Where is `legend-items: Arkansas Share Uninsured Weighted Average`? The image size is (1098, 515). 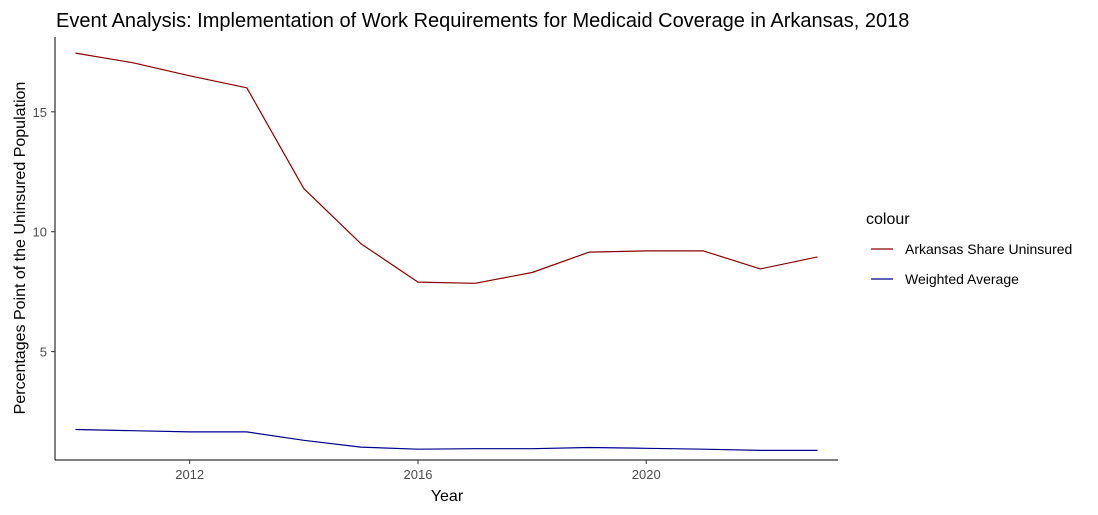 legend-items: Arkansas Share Uninsured Weighted Average is located at coordinates (971, 264).